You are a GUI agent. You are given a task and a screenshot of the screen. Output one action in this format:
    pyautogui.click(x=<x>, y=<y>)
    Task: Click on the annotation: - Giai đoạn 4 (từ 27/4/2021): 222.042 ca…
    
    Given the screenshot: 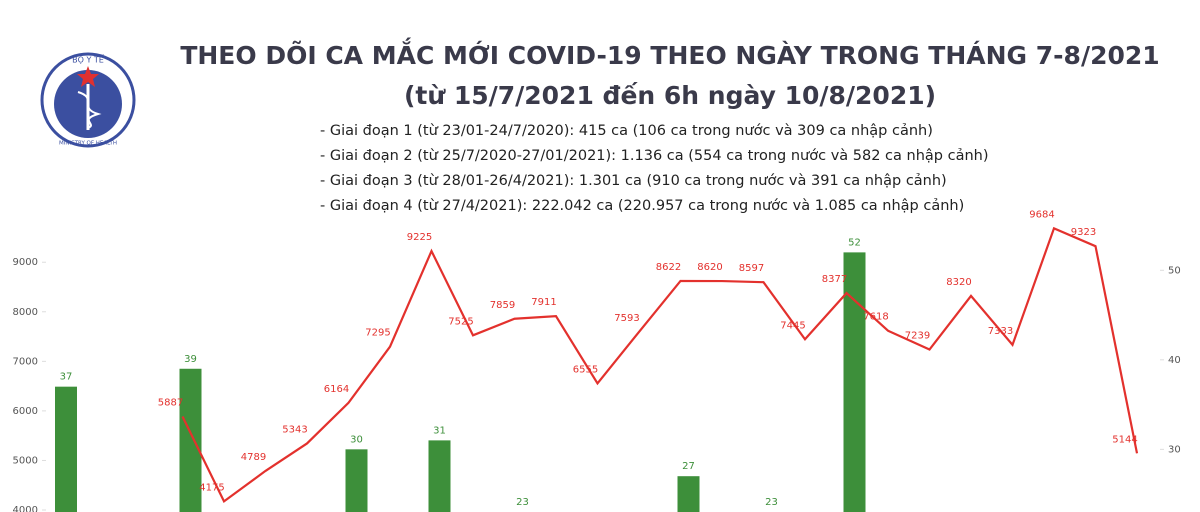 What is the action you would take?
    pyautogui.click(x=642, y=206)
    